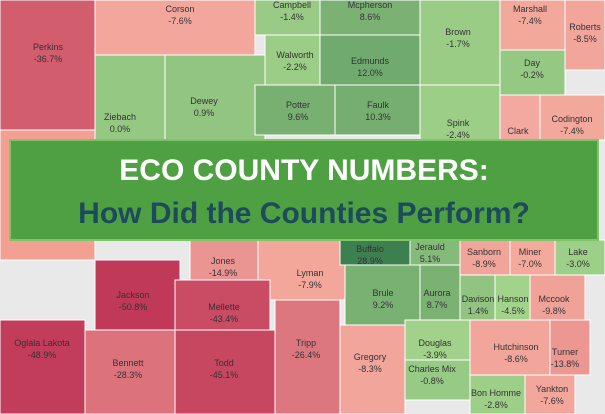 The width and height of the screenshot is (605, 414). What do you see at coordinates (132, 295) in the screenshot?
I see `county-name: Jackson` at bounding box center [132, 295].